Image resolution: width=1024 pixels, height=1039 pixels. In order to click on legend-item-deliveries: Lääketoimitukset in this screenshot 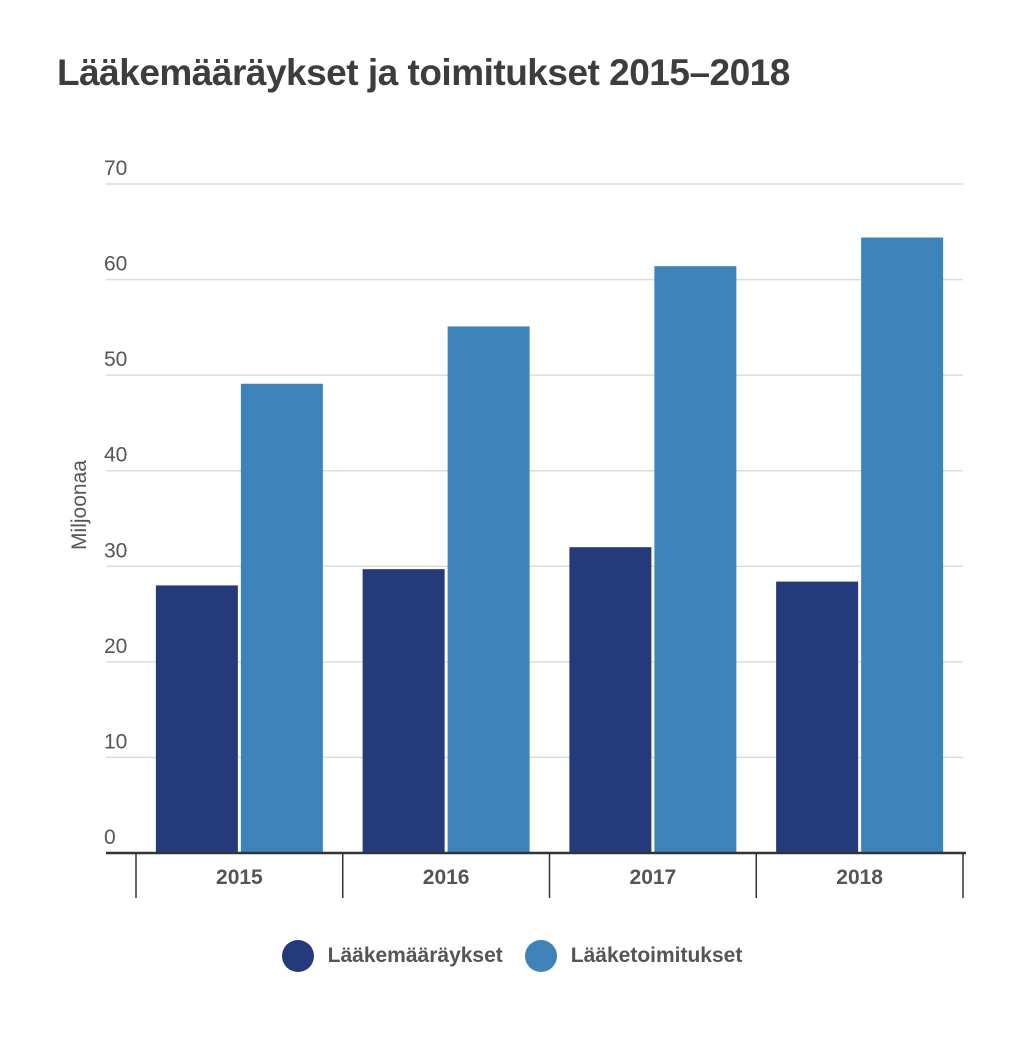, I will do `click(633, 956)`.